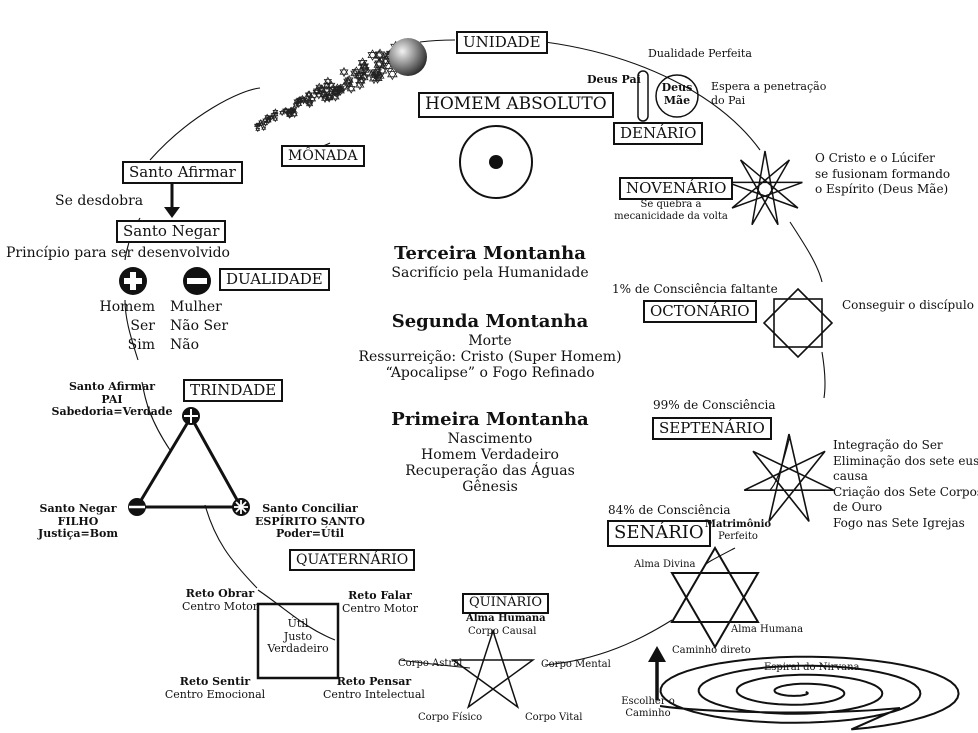 This screenshot has width=978, height=733. Describe the element at coordinates (185, 345) in the screenshot. I see `nao-text: Não` at that location.